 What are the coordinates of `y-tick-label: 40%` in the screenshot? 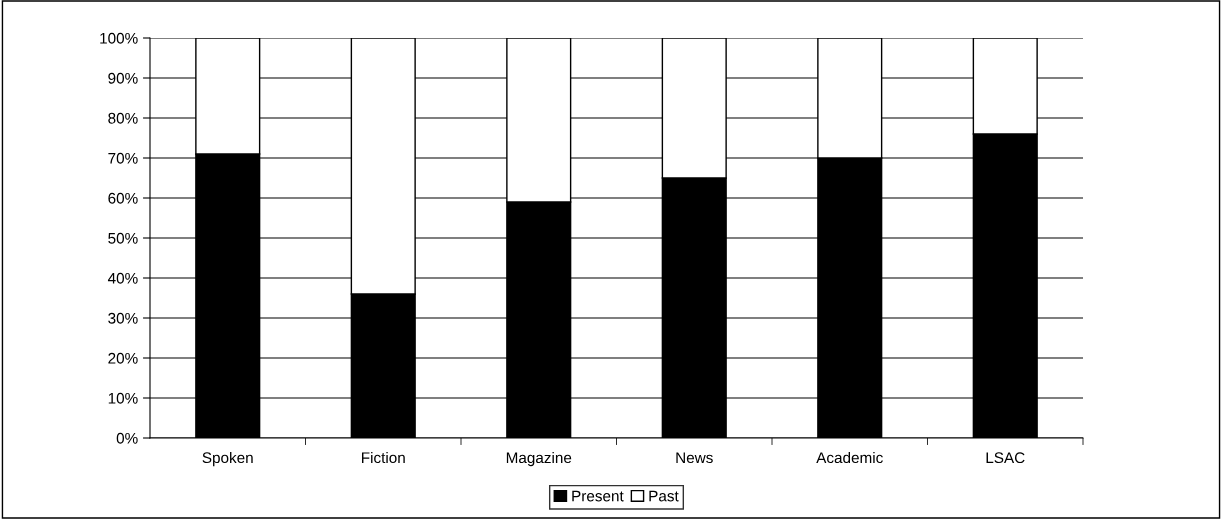 It's located at (122, 278).